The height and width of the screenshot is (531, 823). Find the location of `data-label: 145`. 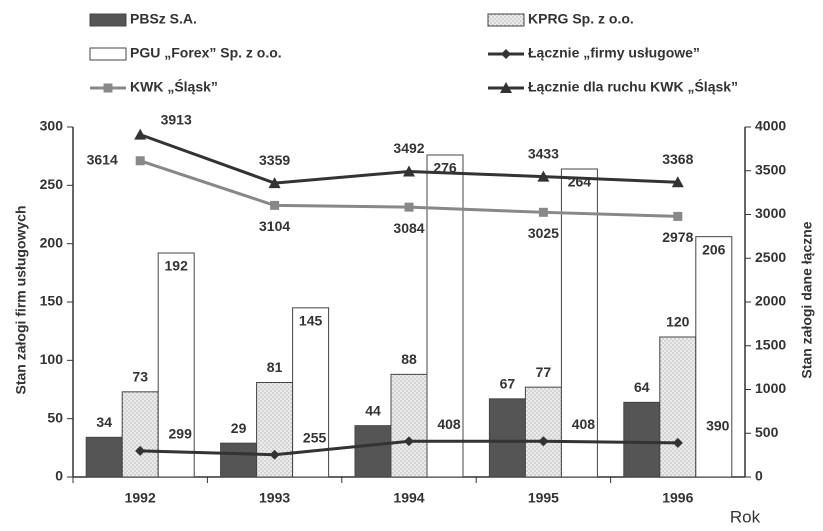

data-label: 145 is located at coordinates (311, 321).